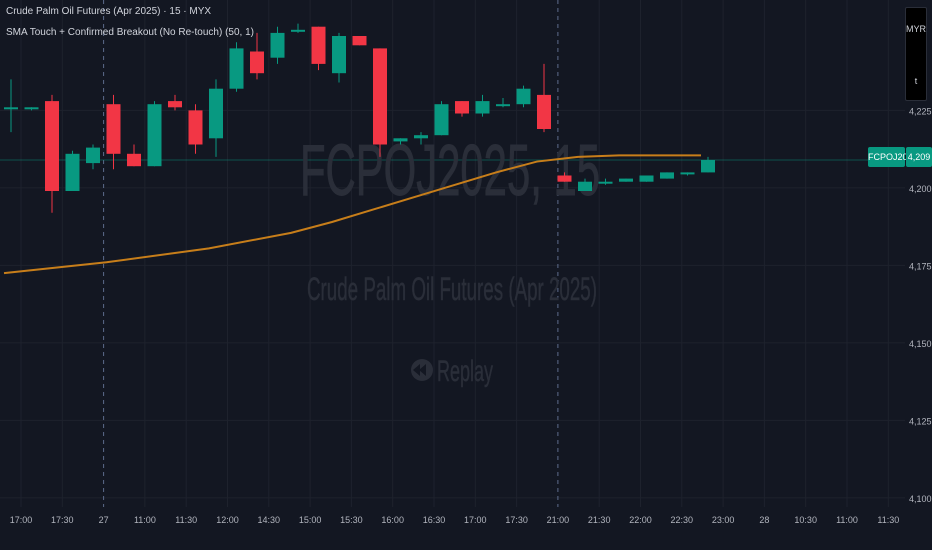 Image resolution: width=932 pixels, height=550 pixels. I want to click on x-tick-label: 16:30, so click(434, 520).